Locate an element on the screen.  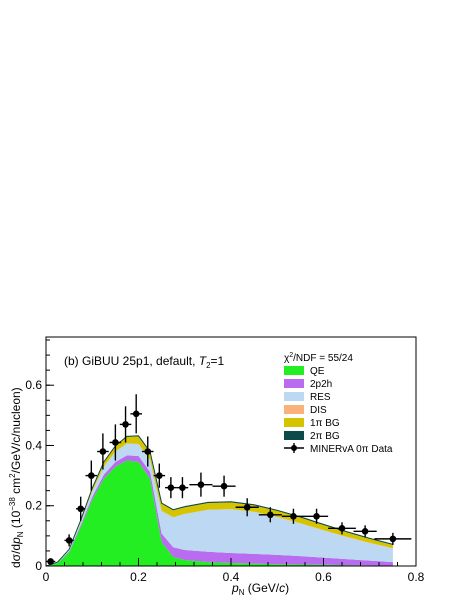
svg-text: QE is located at coordinates (317, 371).